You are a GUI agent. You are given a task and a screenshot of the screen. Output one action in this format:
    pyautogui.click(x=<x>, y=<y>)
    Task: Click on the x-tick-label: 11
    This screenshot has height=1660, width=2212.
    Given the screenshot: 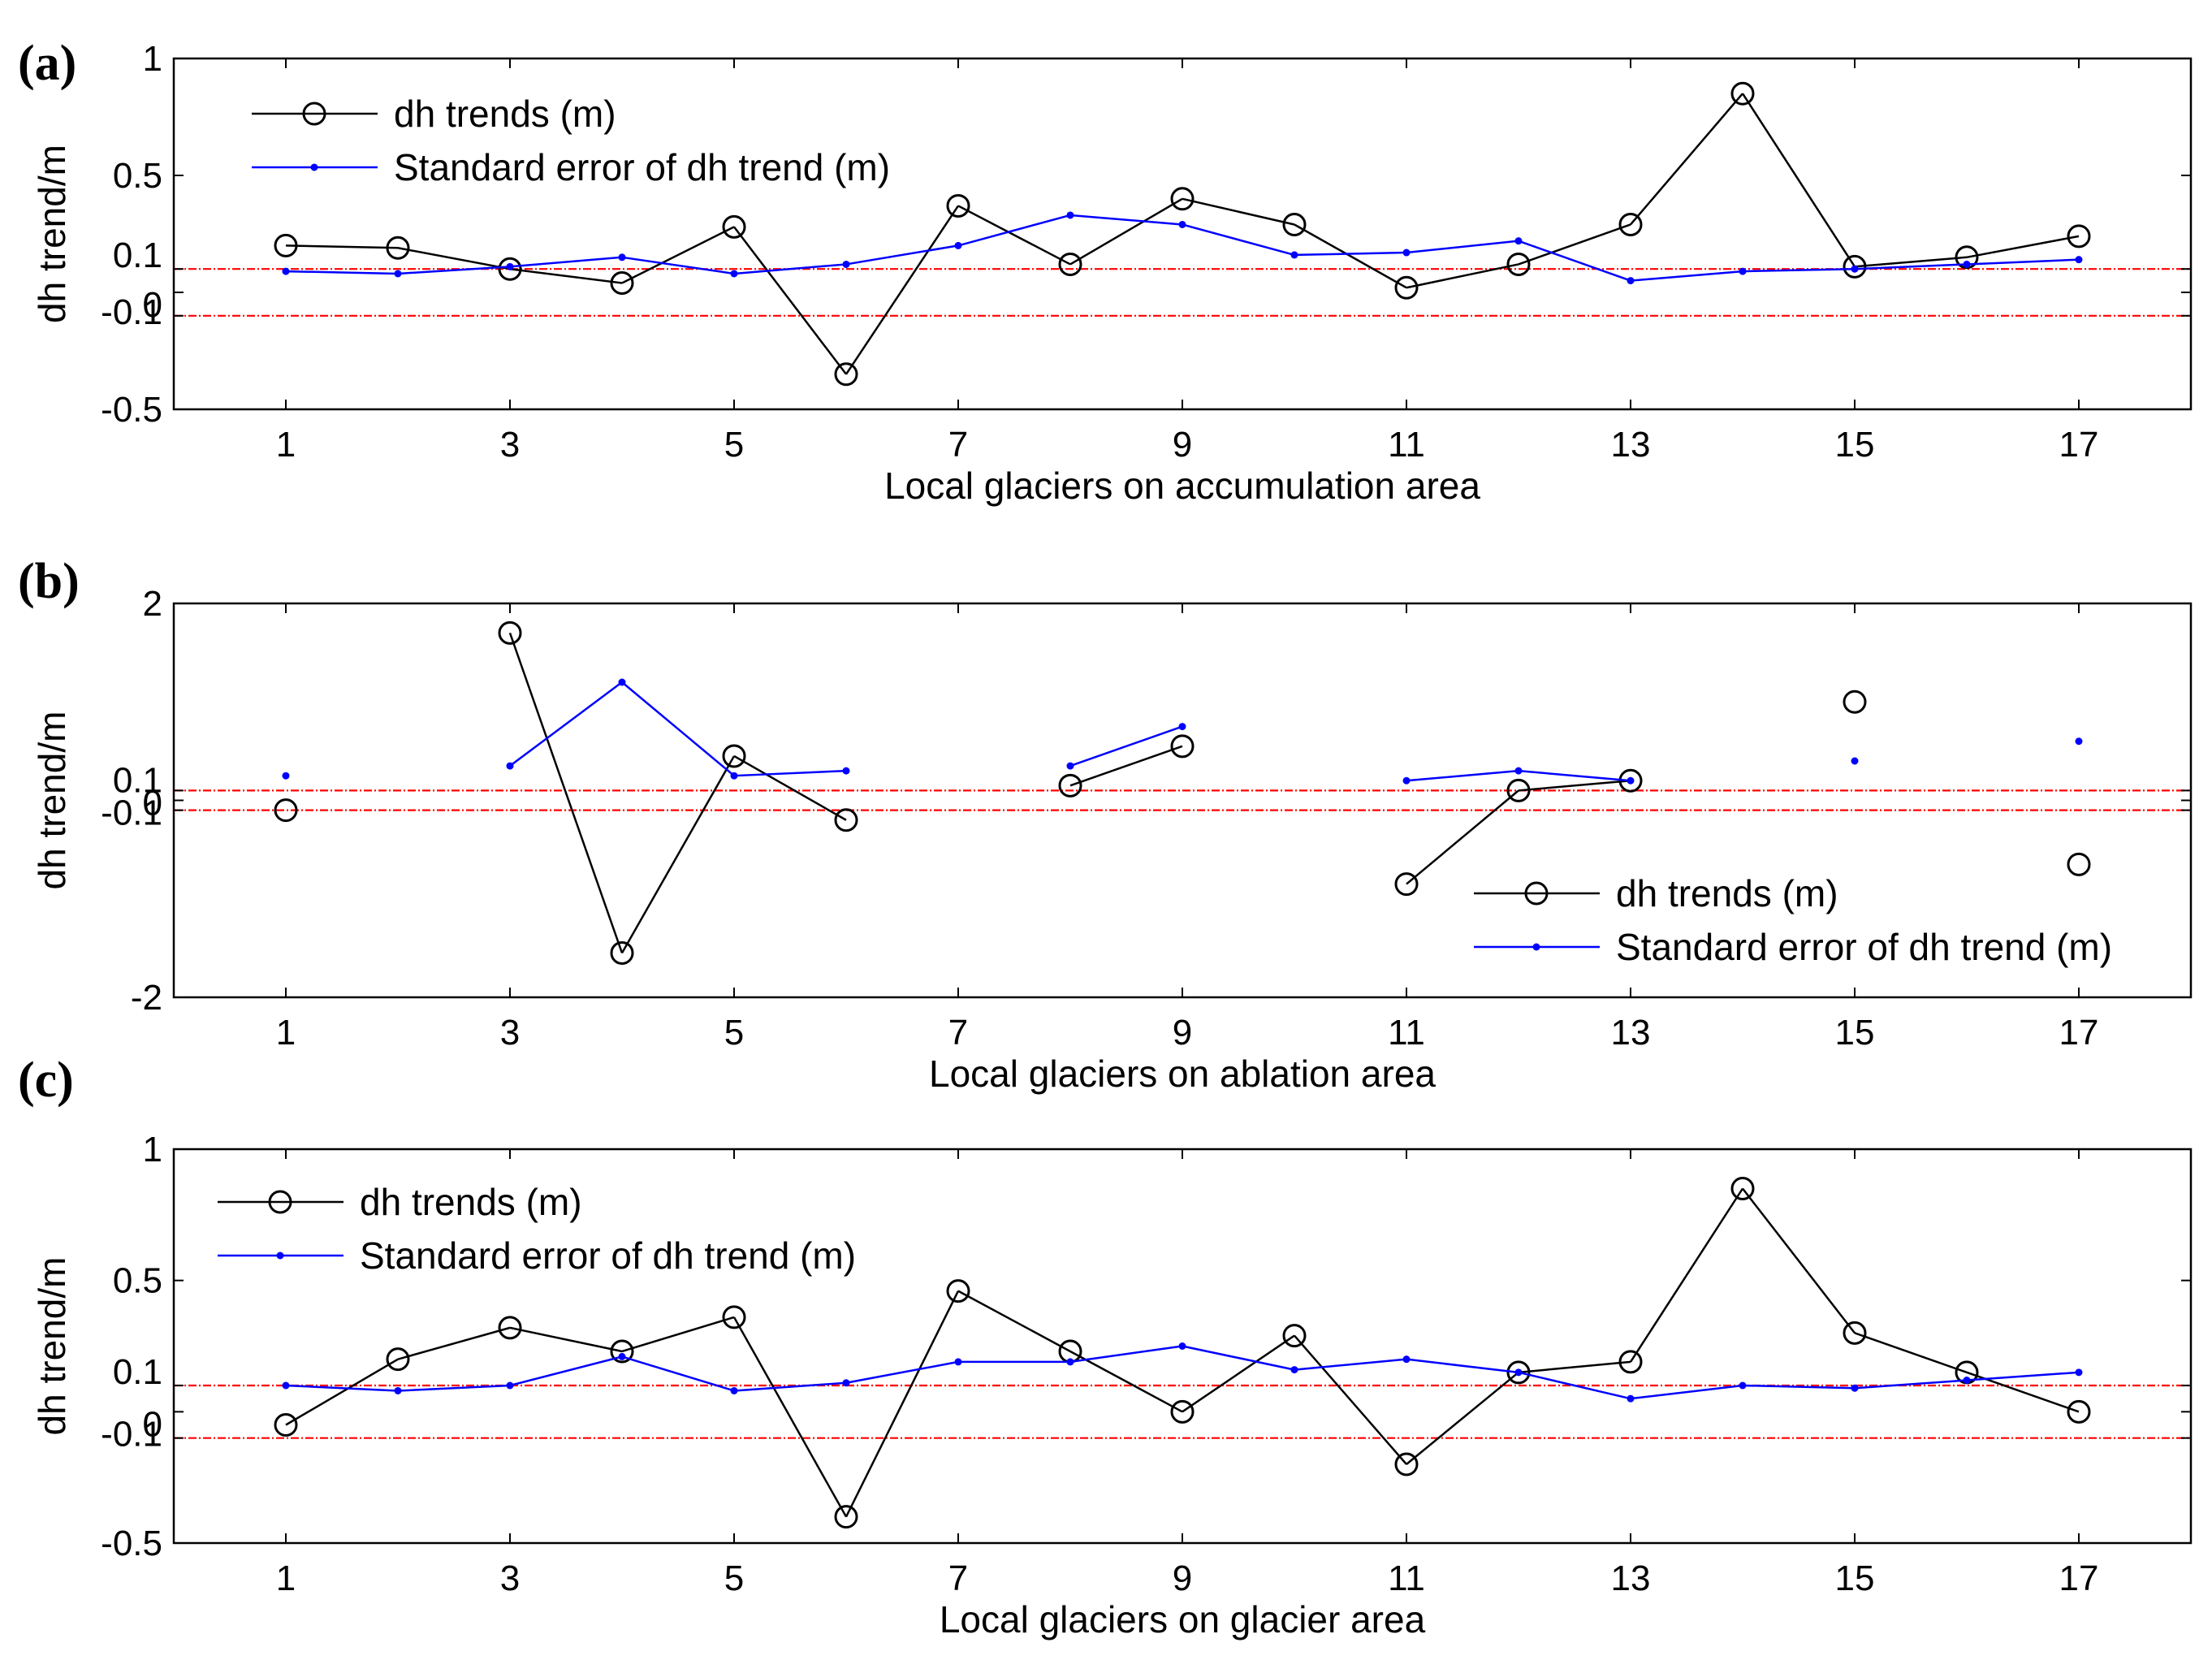 What is the action you would take?
    pyautogui.click(x=1406, y=445)
    